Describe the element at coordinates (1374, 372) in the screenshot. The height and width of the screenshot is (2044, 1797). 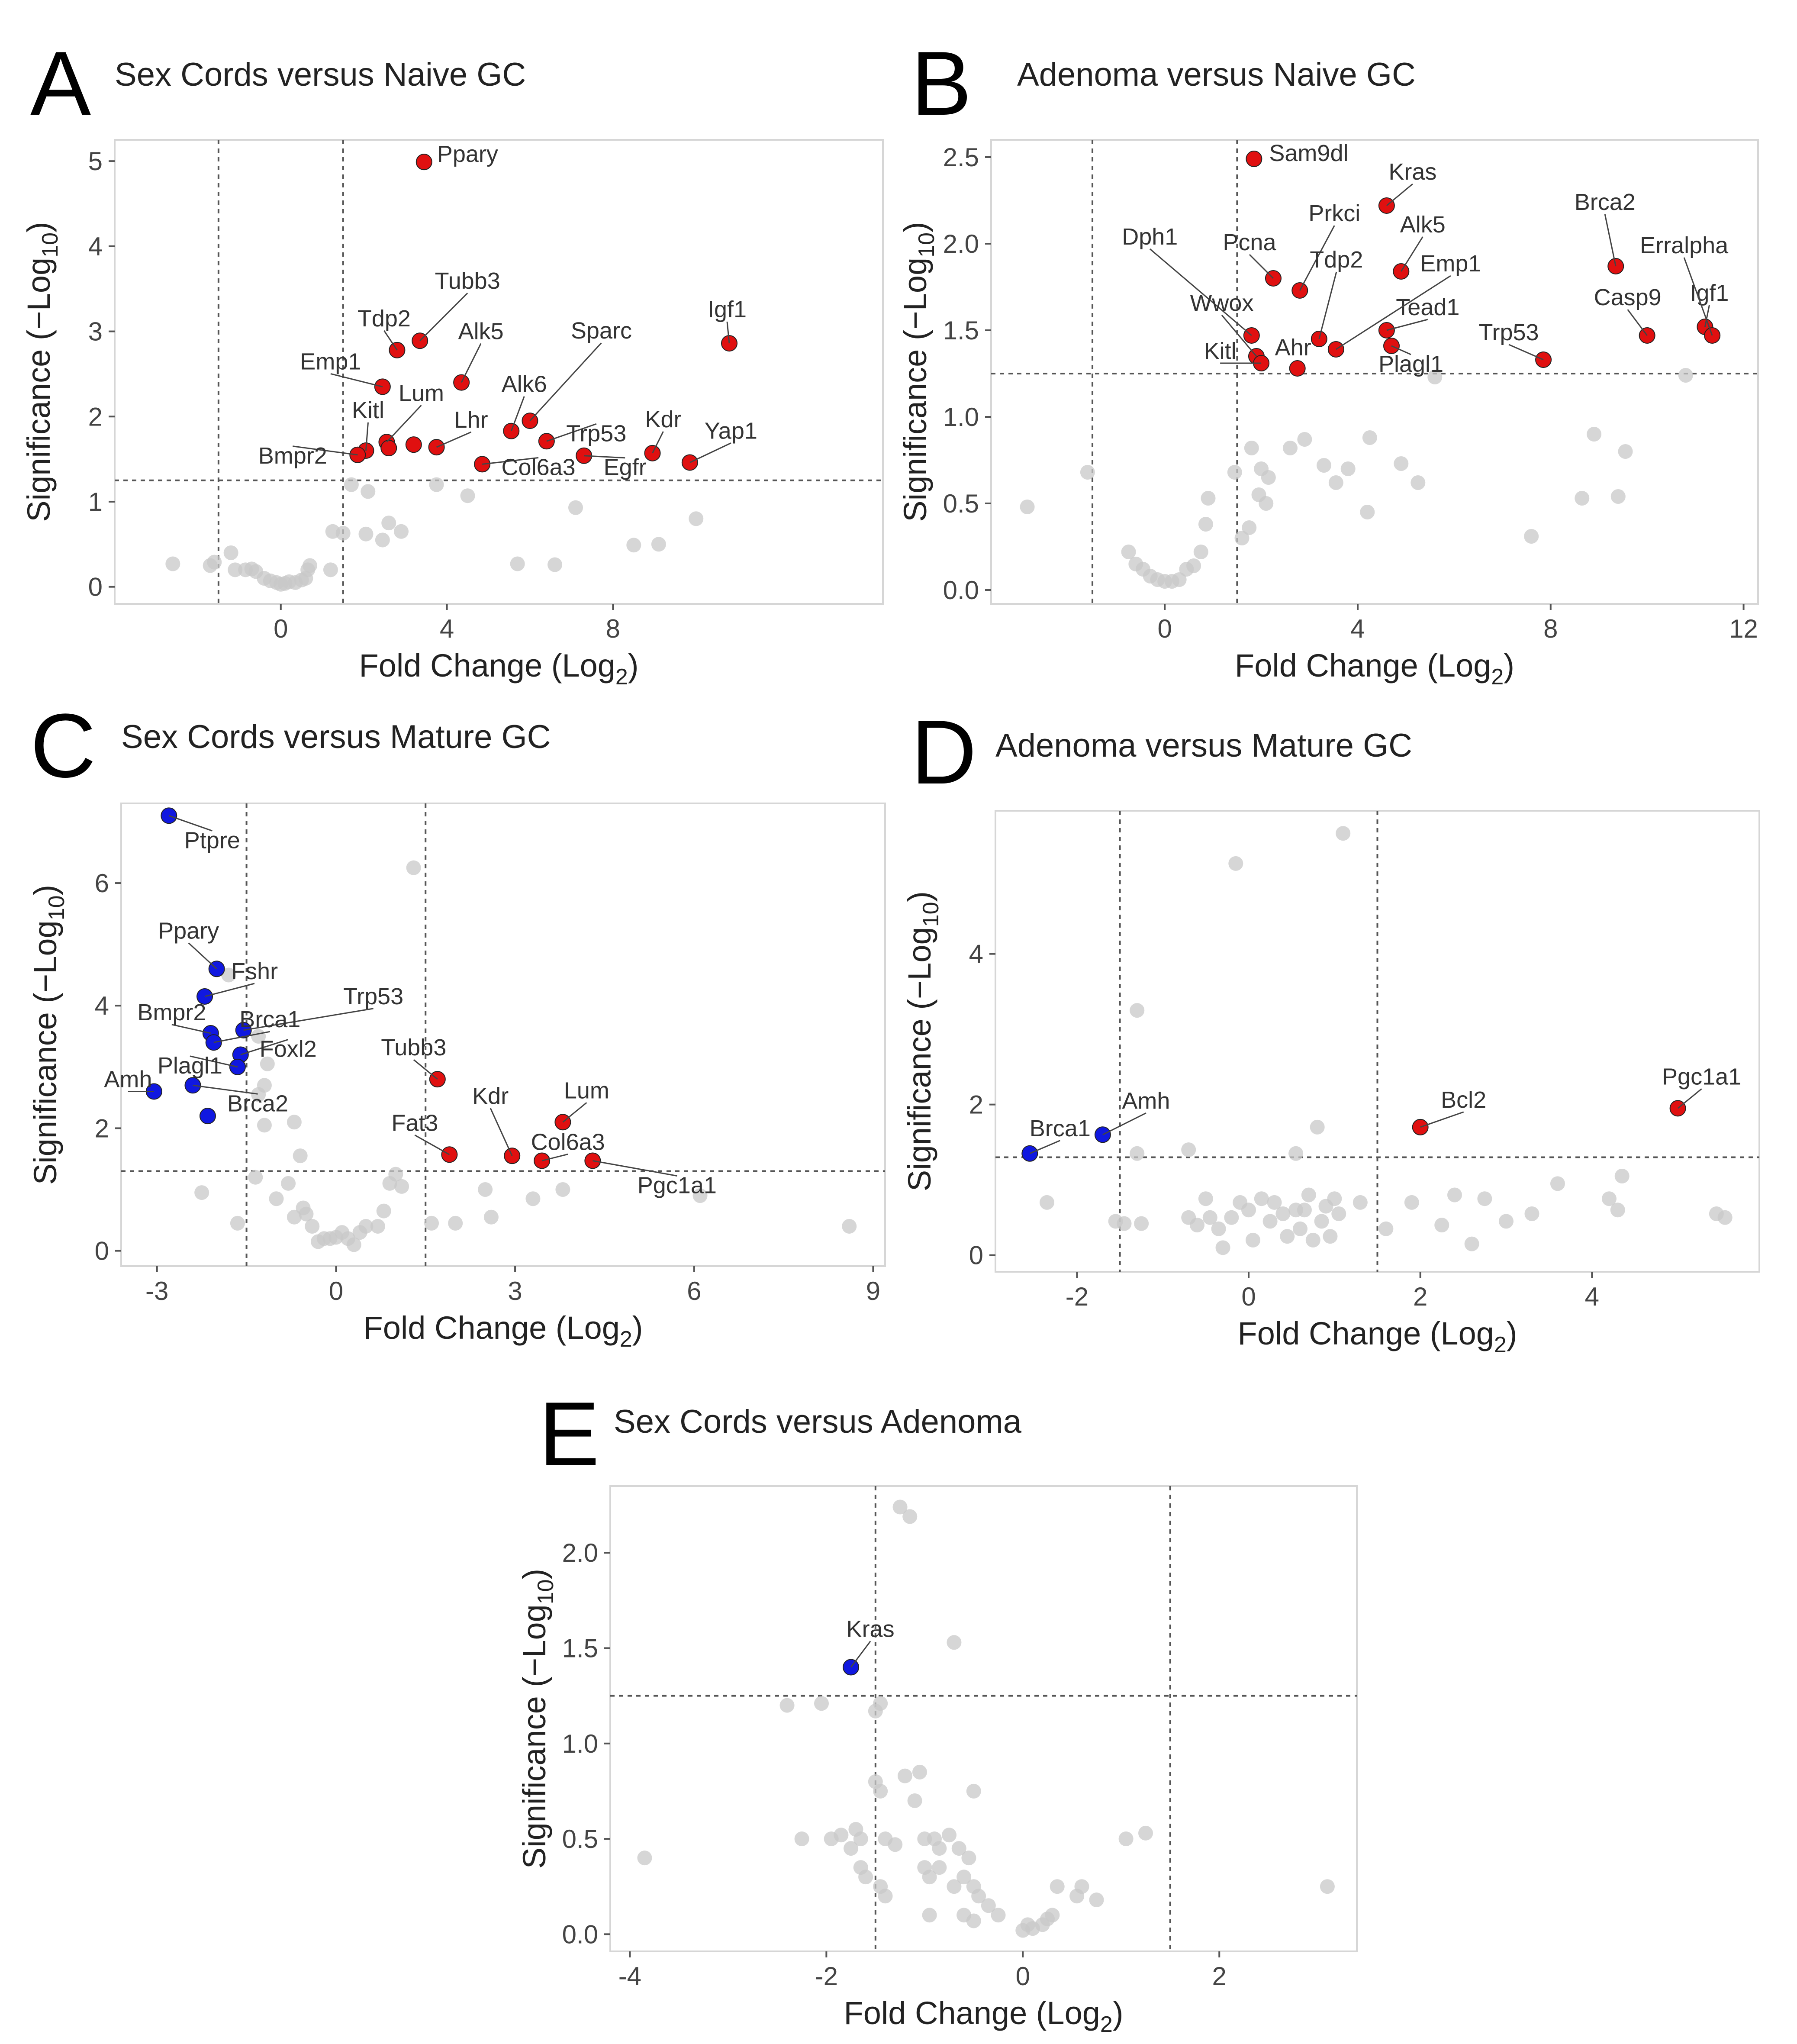
I see `plot-frame` at that location.